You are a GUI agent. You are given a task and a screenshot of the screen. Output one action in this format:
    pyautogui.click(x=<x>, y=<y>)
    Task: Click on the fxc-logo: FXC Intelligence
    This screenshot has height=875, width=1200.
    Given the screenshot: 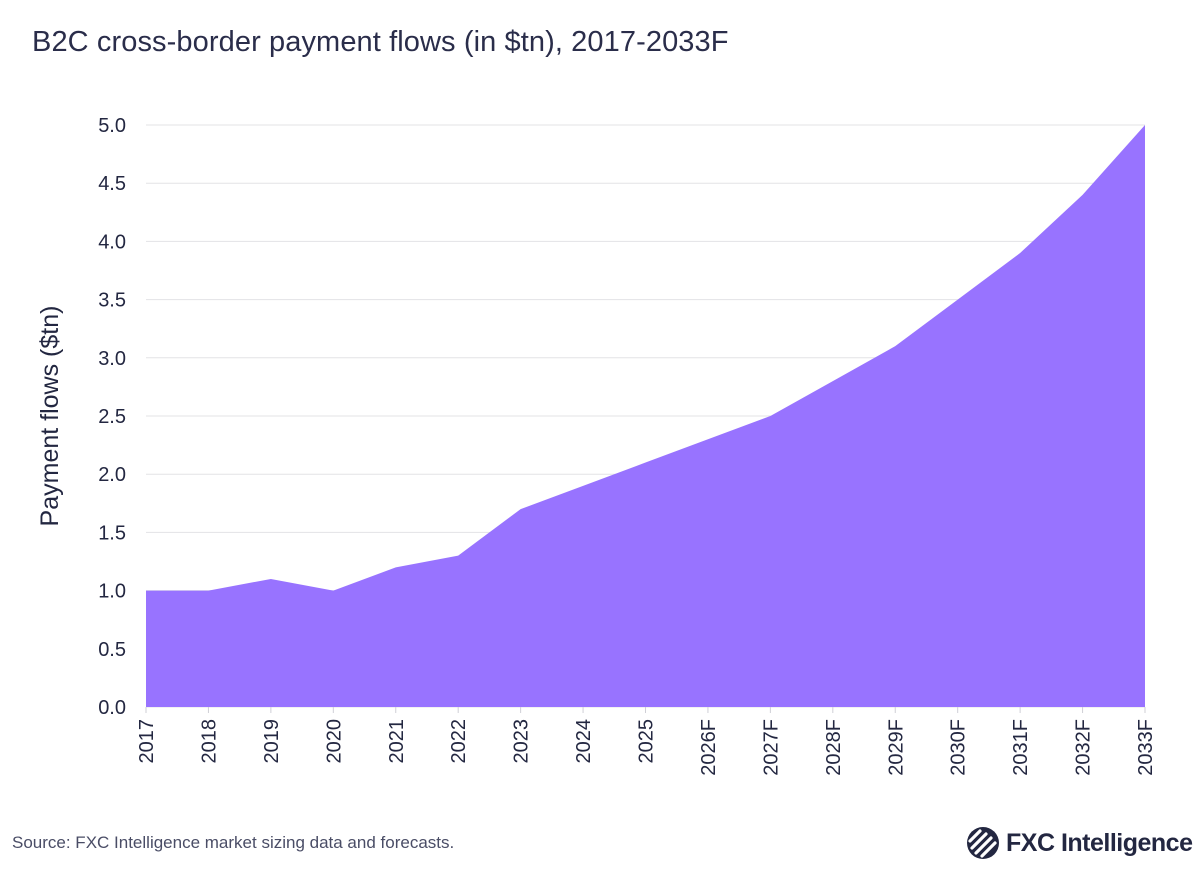 What is the action you would take?
    pyautogui.click(x=1079, y=843)
    